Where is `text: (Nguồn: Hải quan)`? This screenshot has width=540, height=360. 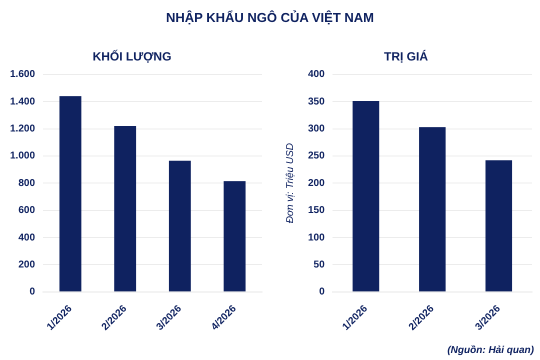
text: (Nguồn: Hải quan) is located at coordinates (490, 350).